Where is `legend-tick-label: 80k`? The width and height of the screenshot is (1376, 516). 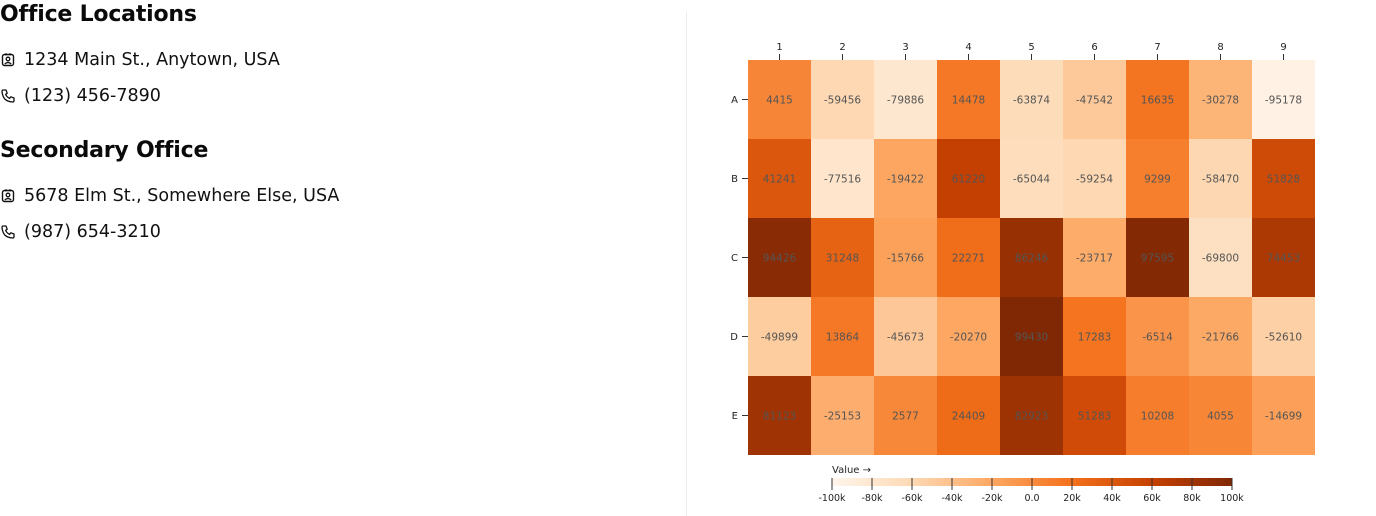
legend-tick-label: 80k is located at coordinates (1192, 498).